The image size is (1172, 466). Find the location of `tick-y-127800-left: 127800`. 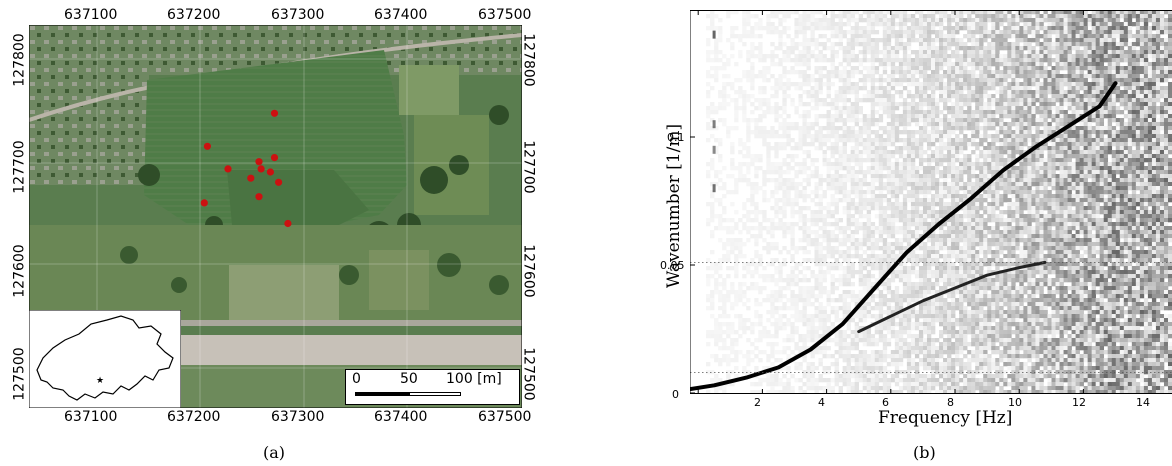

tick-y-127800-left: 127800 is located at coordinates (19, 60).